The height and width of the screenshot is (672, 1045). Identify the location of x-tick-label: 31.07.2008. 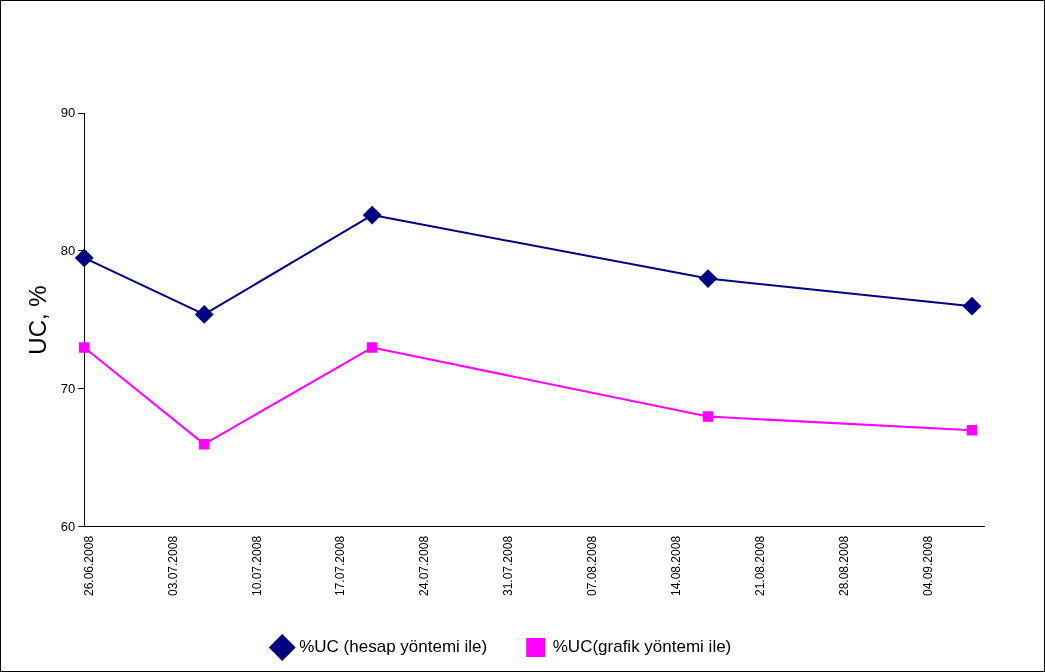
(508, 565).